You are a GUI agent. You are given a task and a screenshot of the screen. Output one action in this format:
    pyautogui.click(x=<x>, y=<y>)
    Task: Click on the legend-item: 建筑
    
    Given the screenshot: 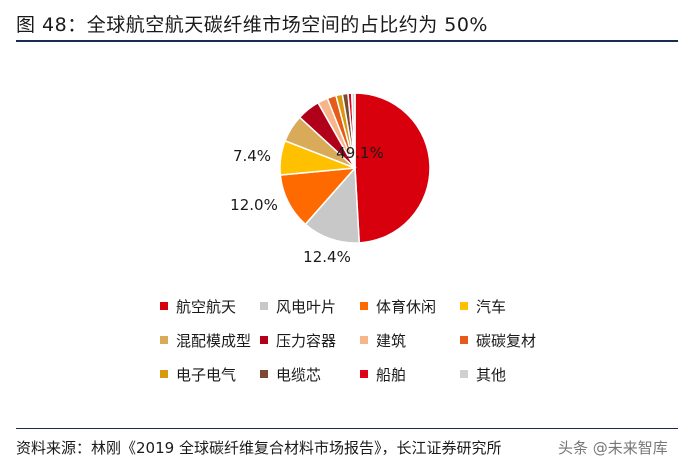 What is the action you would take?
    pyautogui.click(x=410, y=340)
    